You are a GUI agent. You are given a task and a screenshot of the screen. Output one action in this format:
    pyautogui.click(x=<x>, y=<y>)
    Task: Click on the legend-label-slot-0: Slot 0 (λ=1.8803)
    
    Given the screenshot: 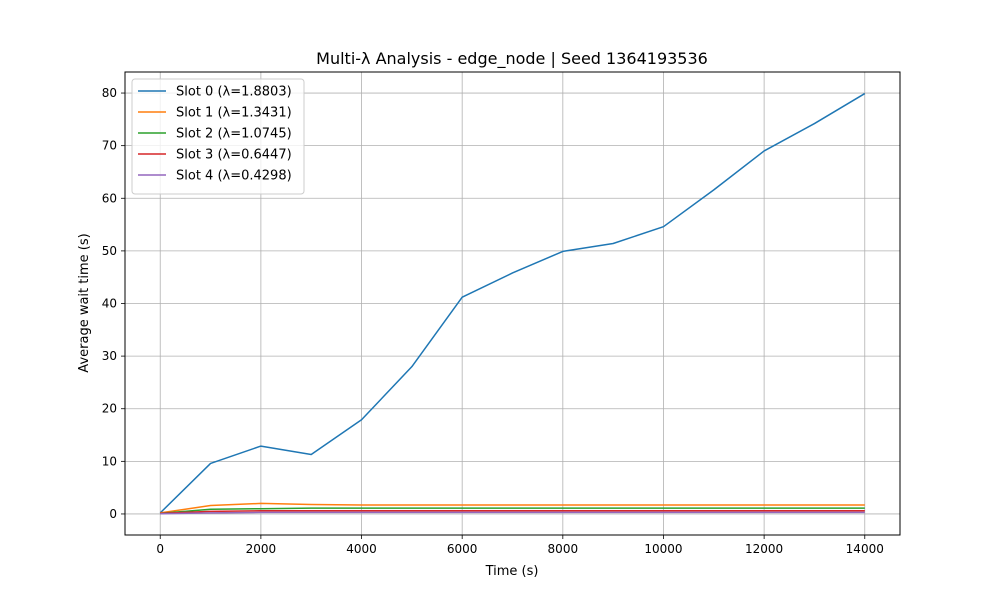 What is the action you would take?
    pyautogui.click(x=234, y=92)
    